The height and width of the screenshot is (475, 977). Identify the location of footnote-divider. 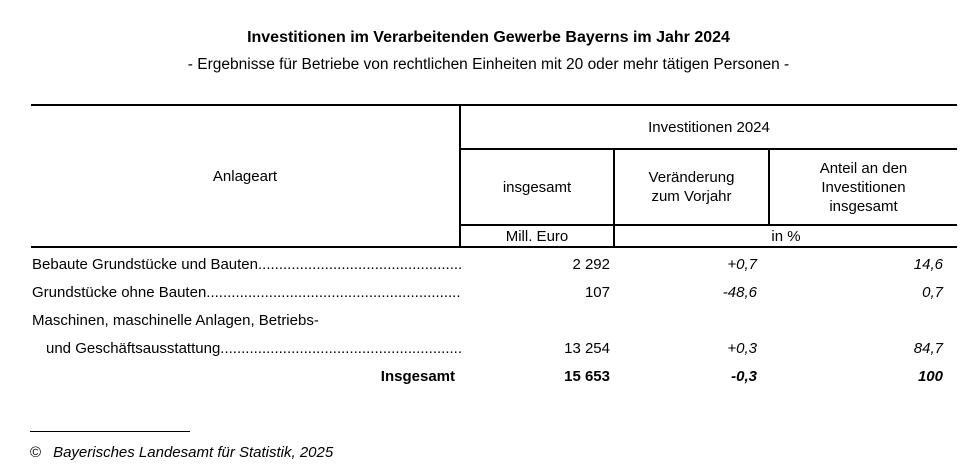
(110, 431).